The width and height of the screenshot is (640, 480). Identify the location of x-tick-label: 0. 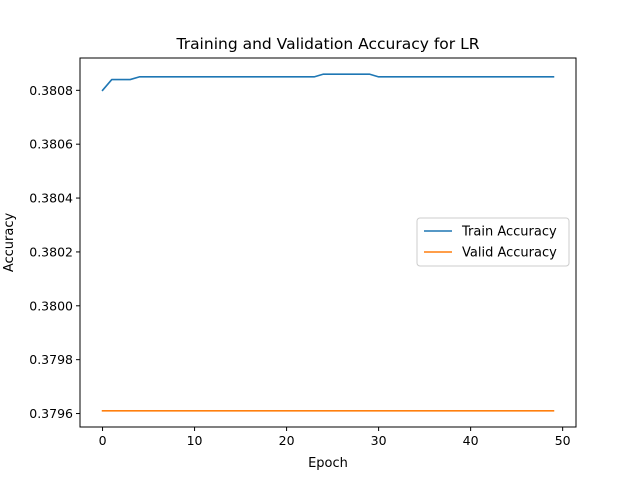
(103, 440).